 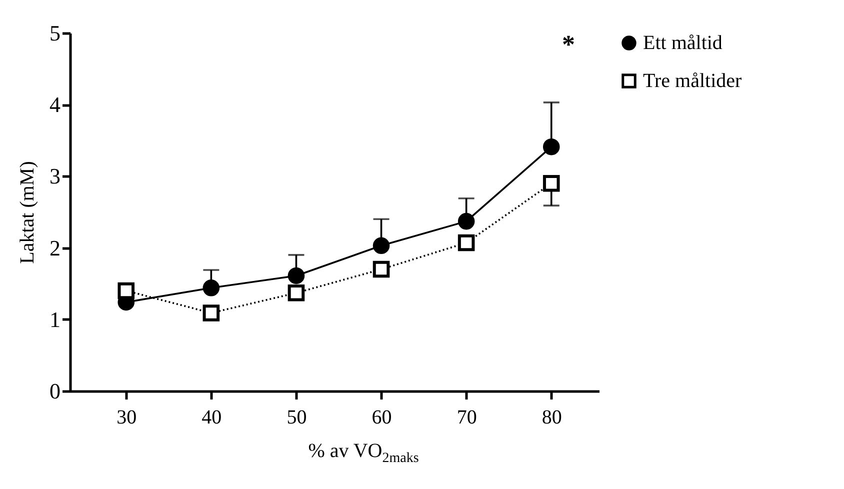 I want to click on x-tick-label: 50, so click(x=296, y=417).